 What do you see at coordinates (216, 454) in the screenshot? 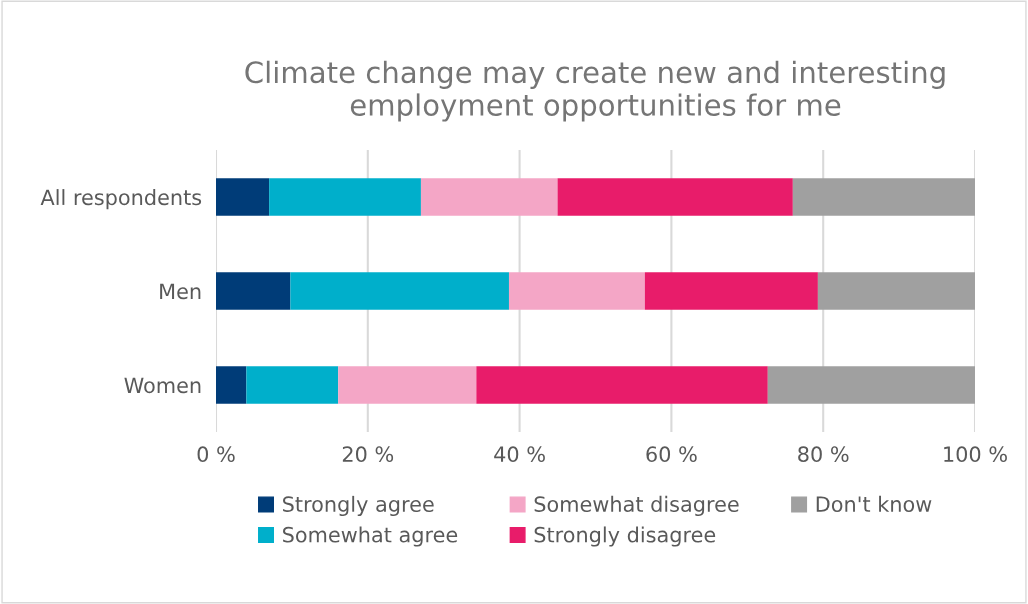
I see `x-tick-label: 0 %` at bounding box center [216, 454].